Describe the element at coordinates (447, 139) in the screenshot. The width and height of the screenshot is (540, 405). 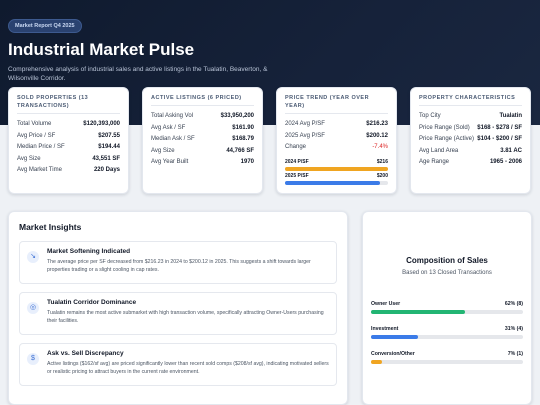
I see `stat-label: Price Range (Active)` at that location.